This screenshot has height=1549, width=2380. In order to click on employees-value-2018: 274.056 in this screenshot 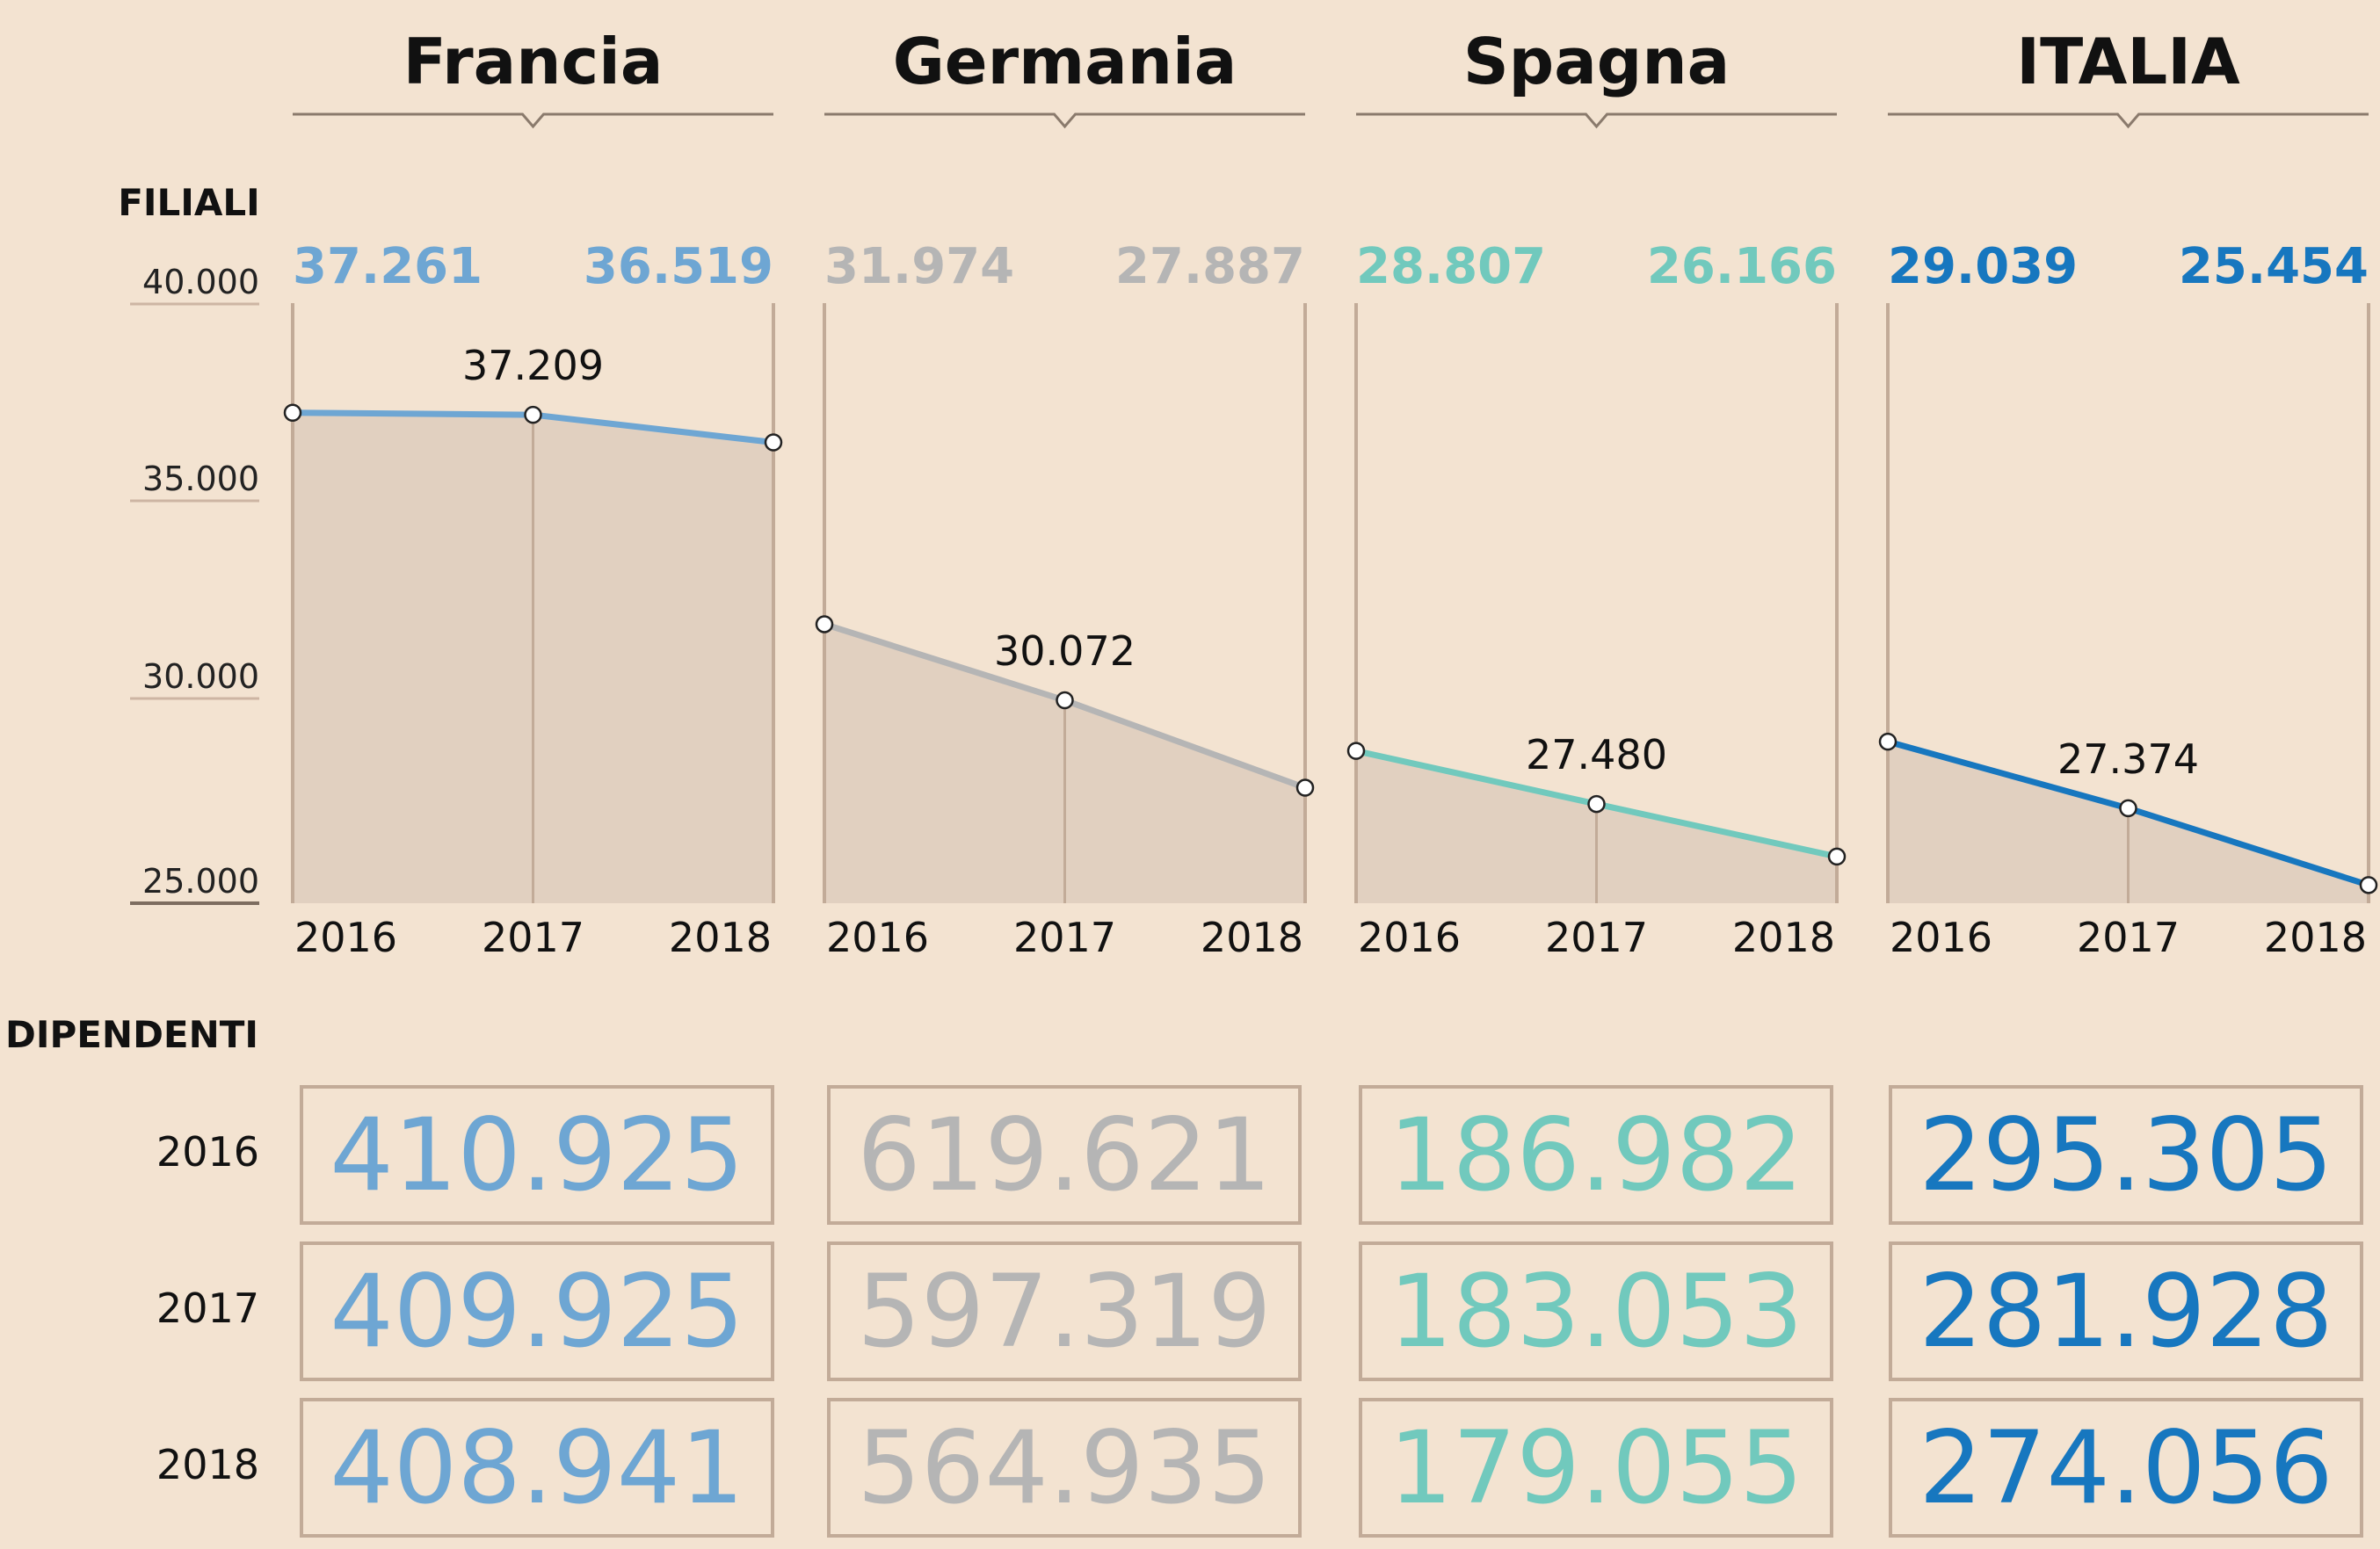, I will do `click(2126, 1467)`.